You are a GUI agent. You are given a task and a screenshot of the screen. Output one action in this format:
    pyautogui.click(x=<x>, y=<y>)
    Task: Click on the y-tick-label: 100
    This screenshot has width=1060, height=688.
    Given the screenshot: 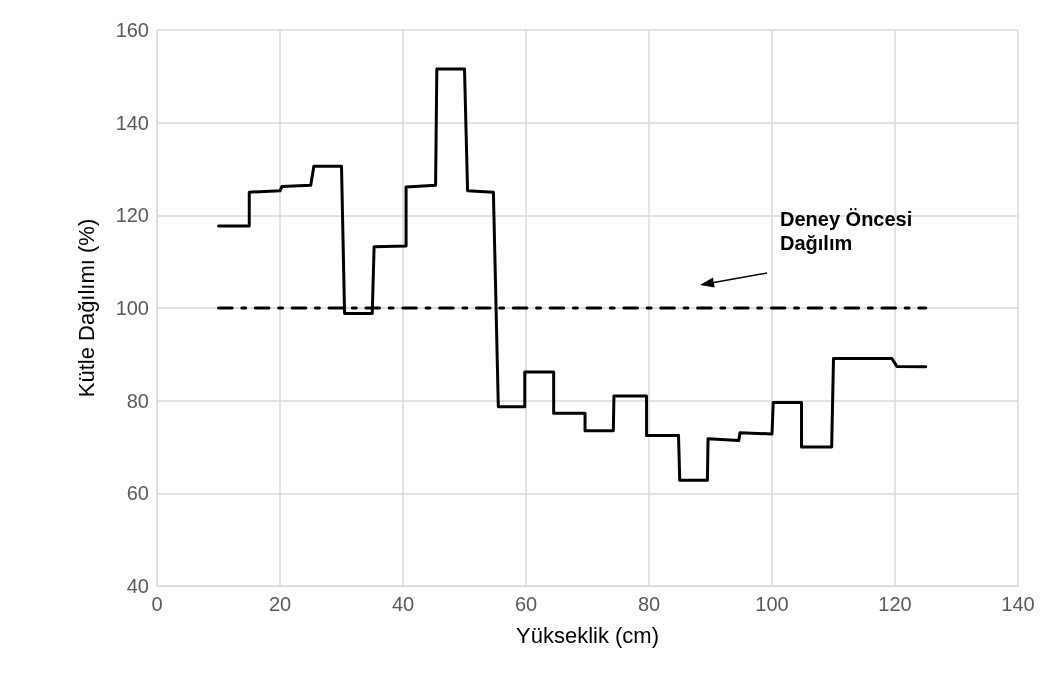 What is the action you would take?
    pyautogui.click(x=132, y=308)
    